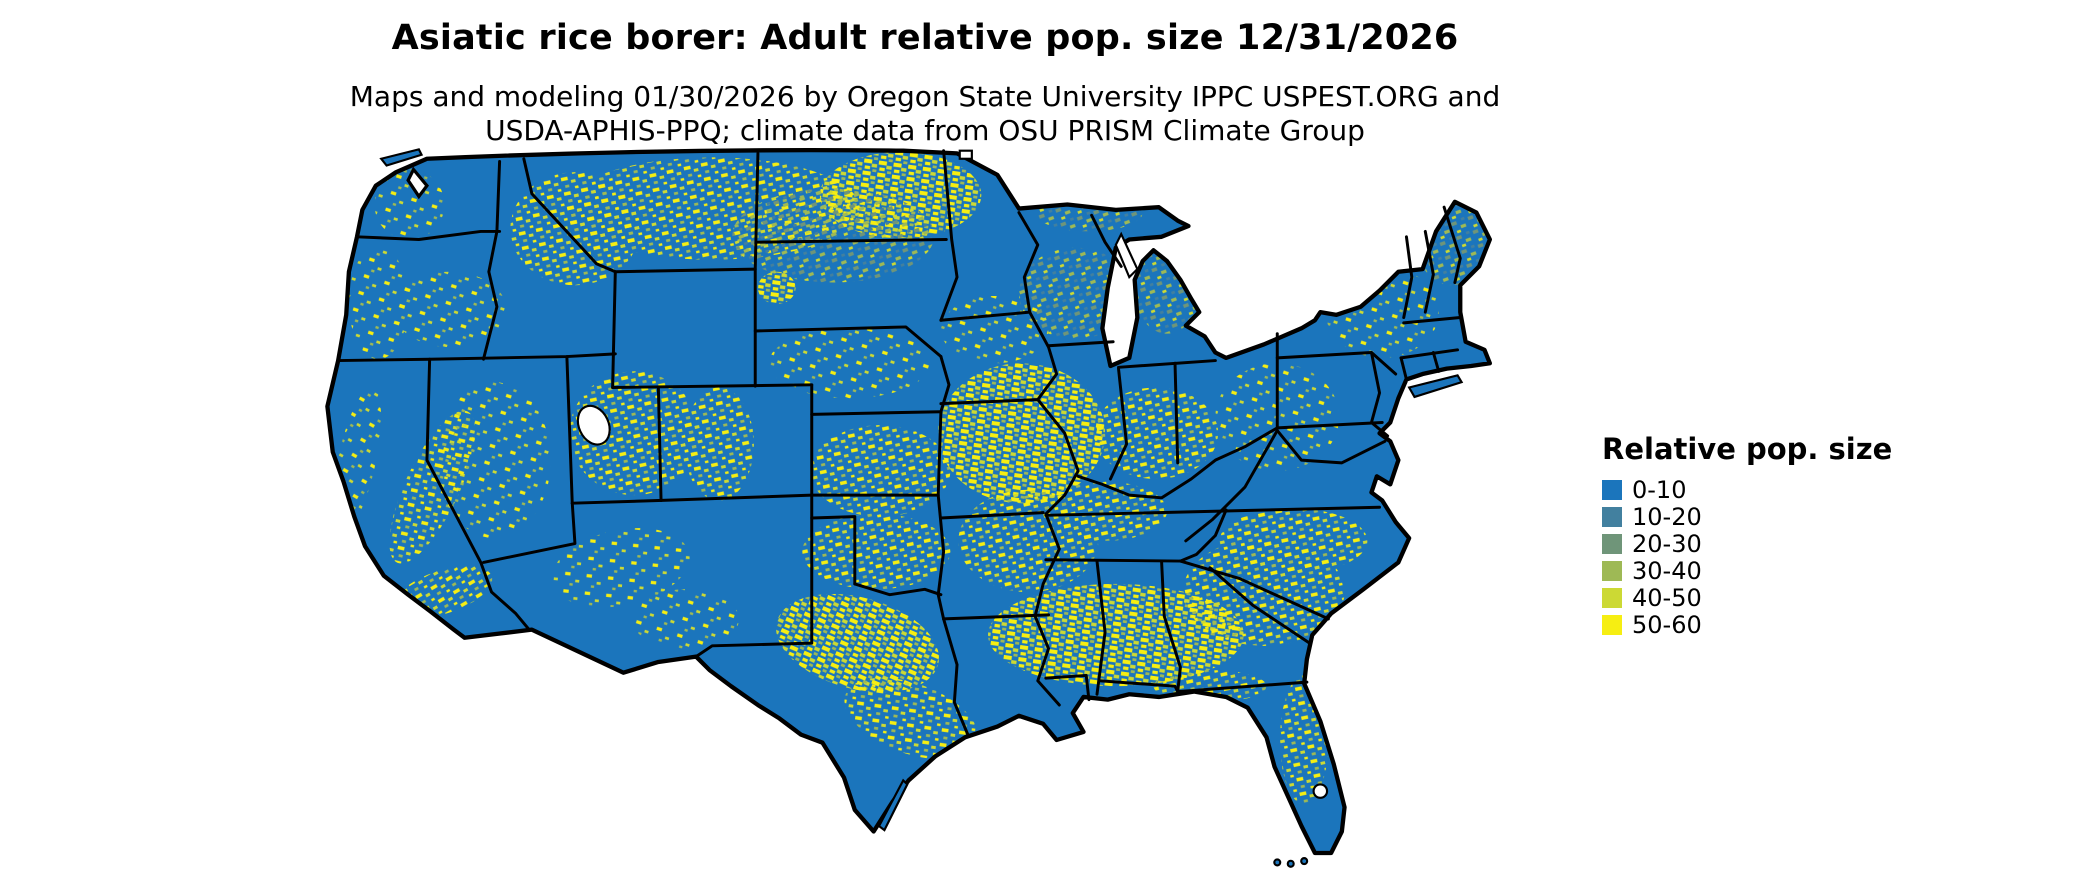 This screenshot has height=892, width=2100. Describe the element at coordinates (1667, 543) in the screenshot. I see `legend-label: 20-30` at that location.